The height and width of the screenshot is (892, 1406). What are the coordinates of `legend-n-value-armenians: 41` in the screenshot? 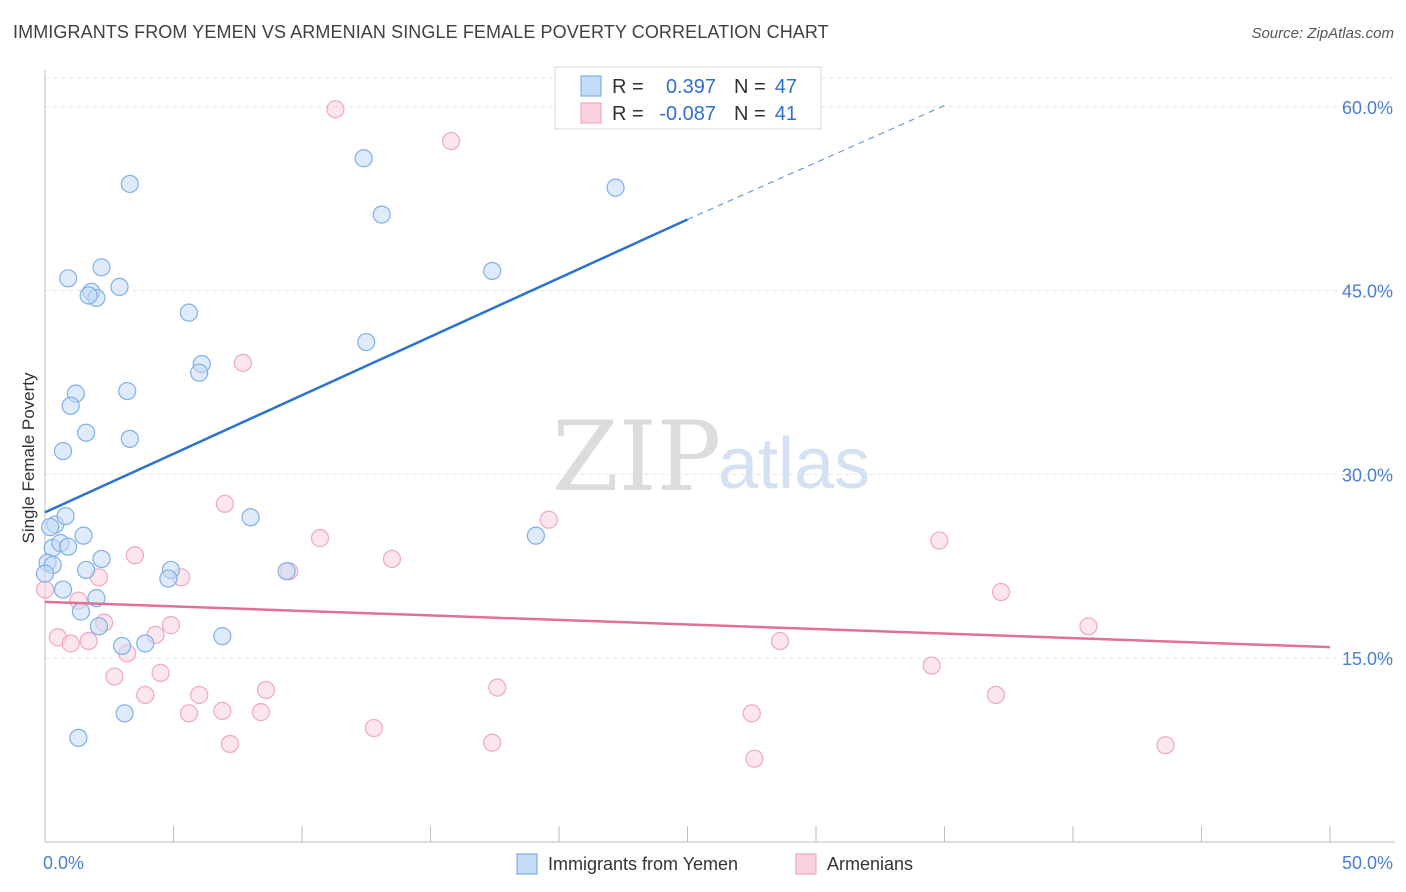 It's located at (786, 114).